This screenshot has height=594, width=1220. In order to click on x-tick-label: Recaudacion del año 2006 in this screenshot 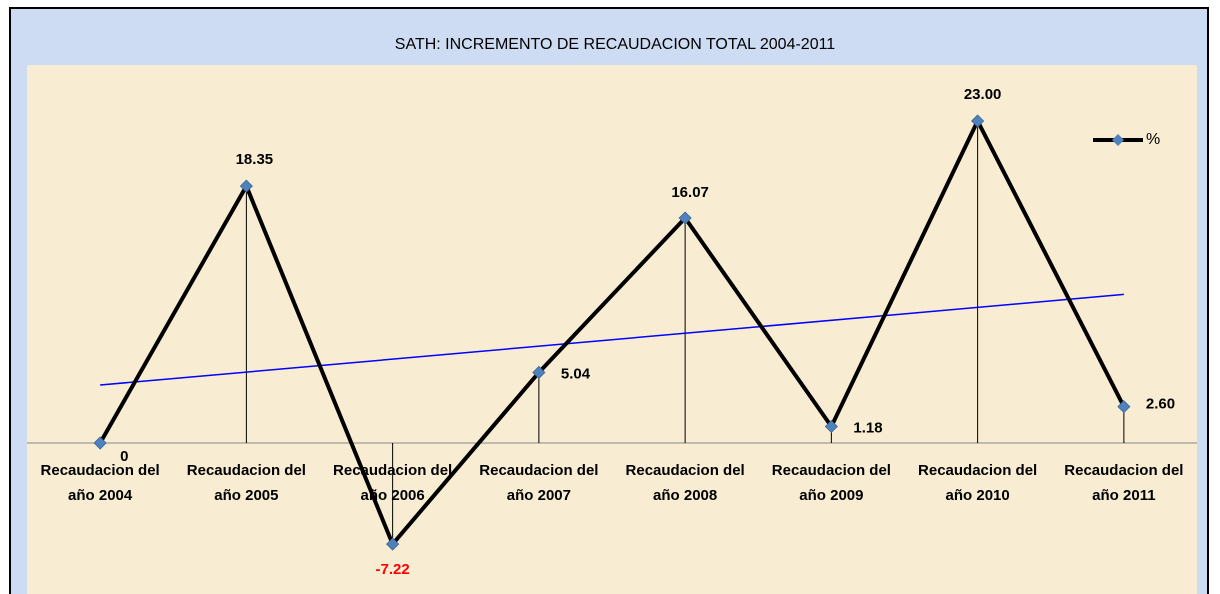, I will do `click(393, 483)`.